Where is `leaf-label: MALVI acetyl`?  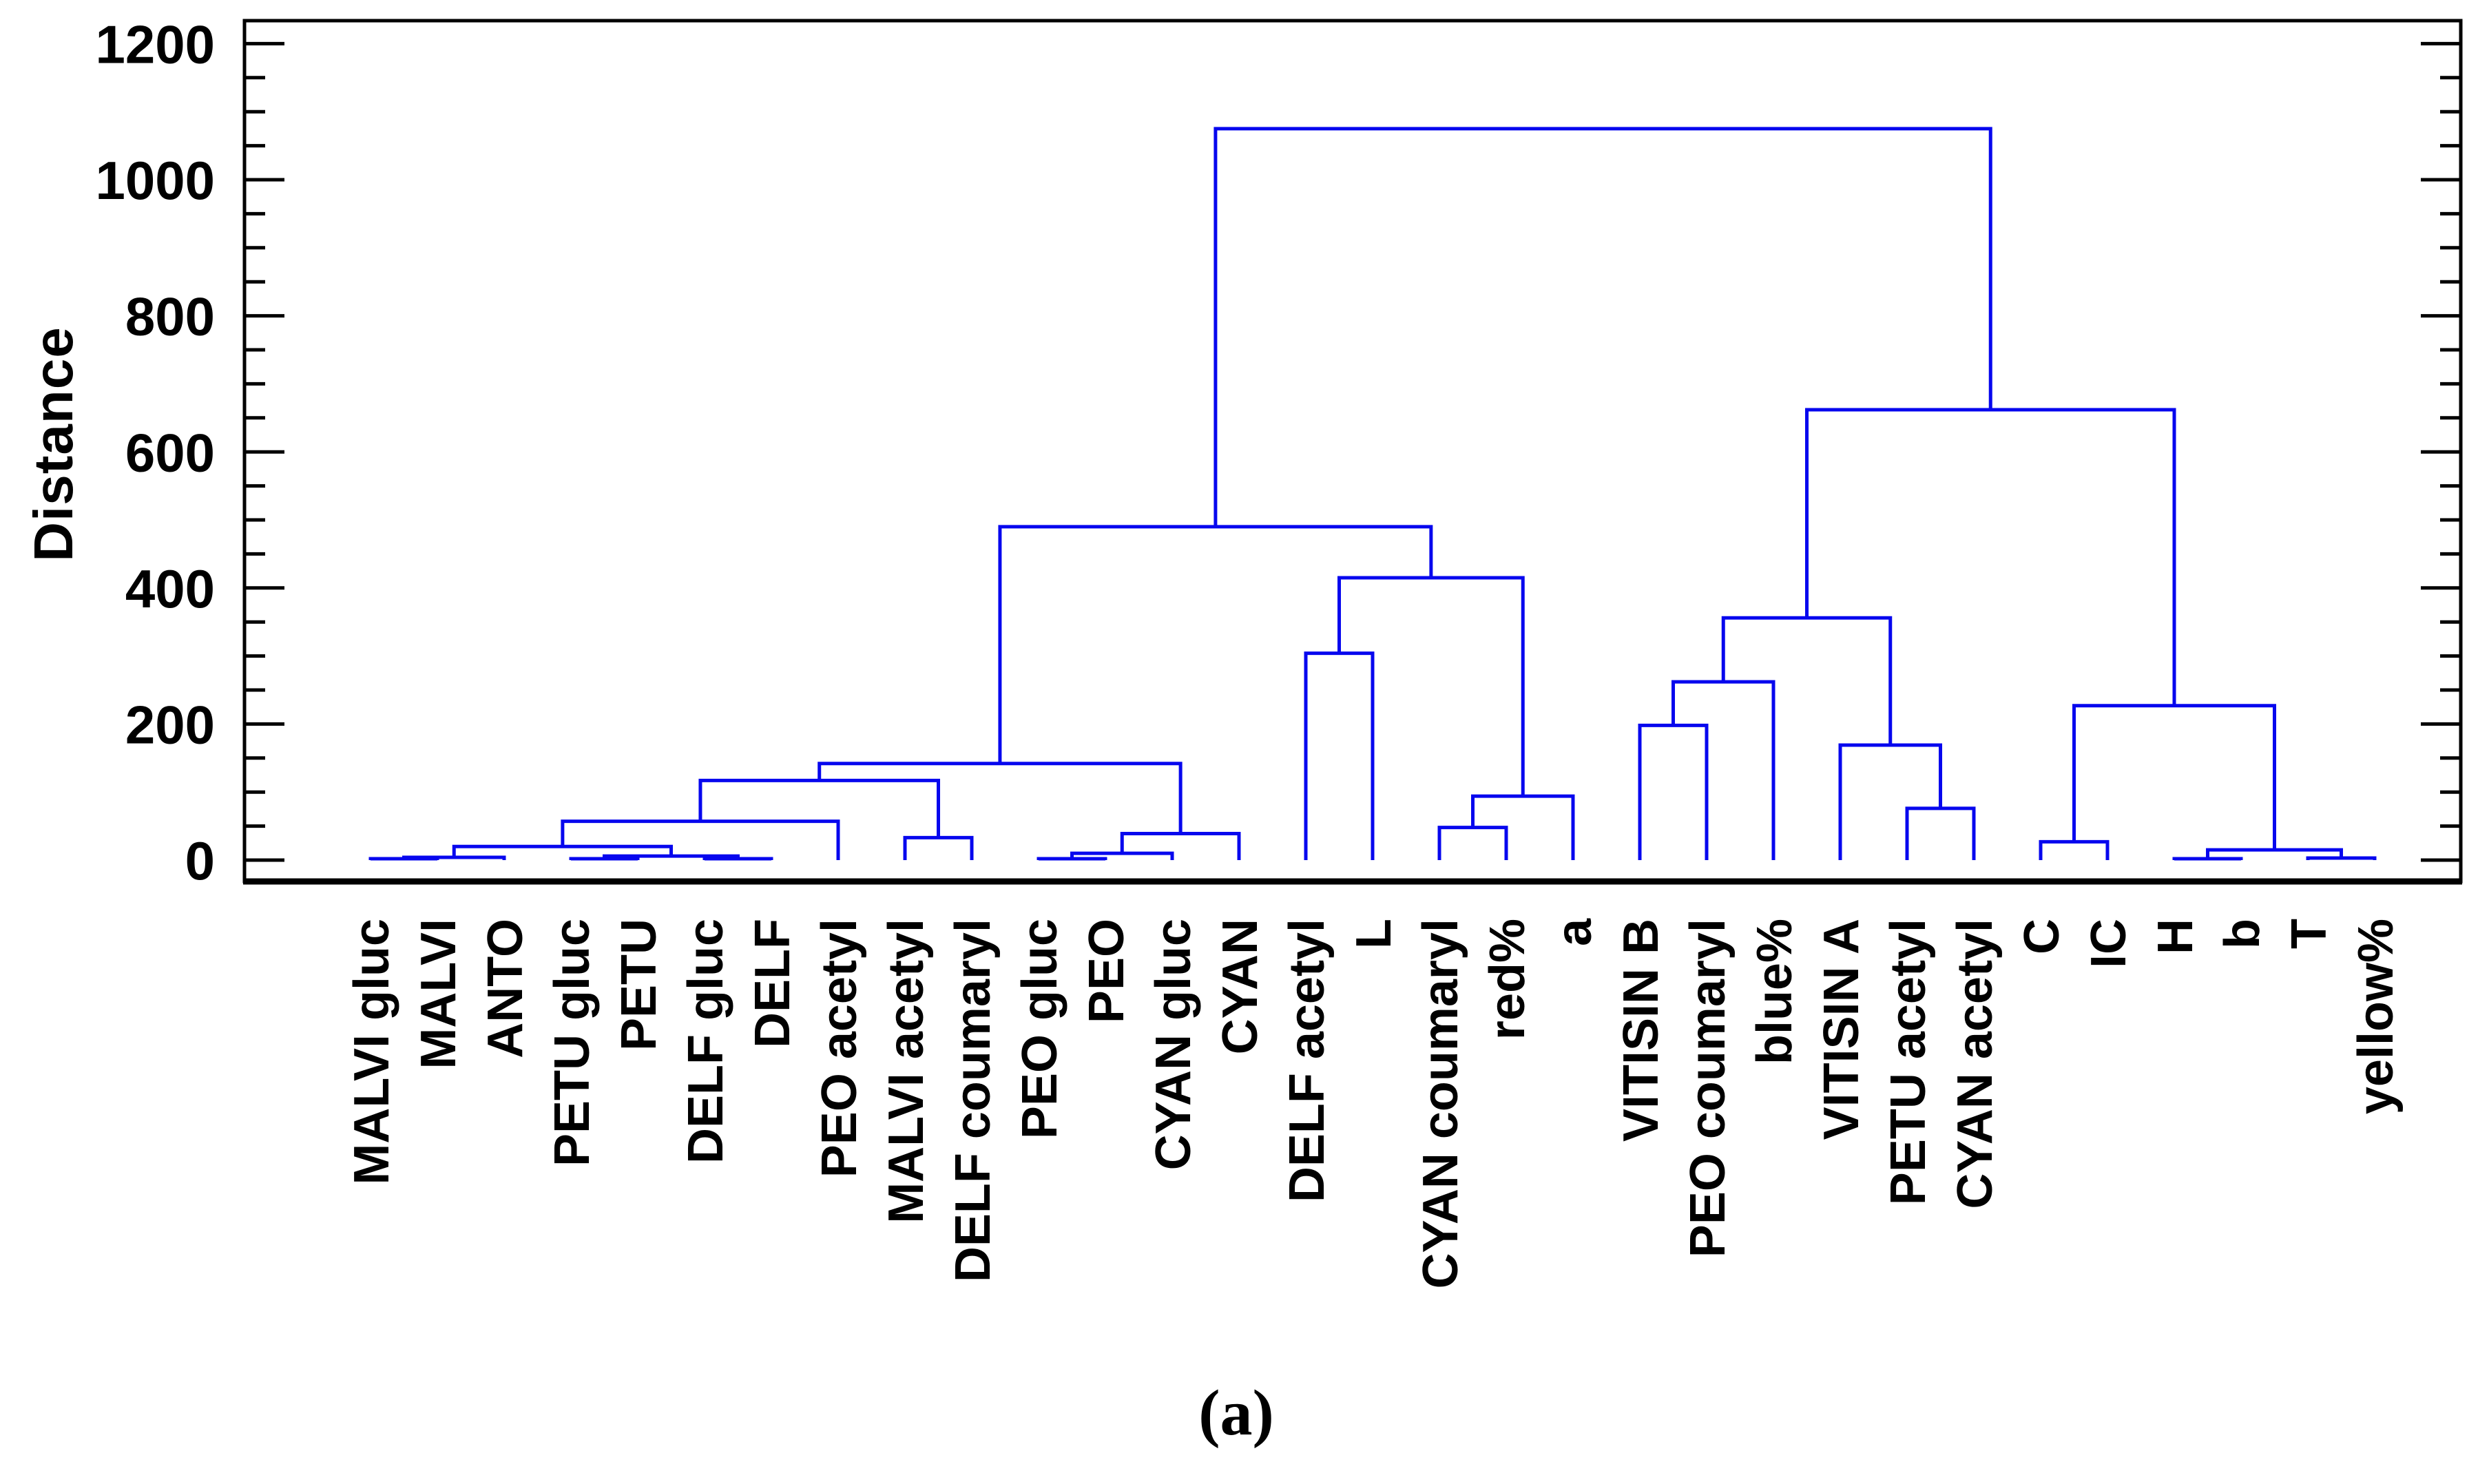
leaf-label: MALVI acetyl is located at coordinates (906, 1072).